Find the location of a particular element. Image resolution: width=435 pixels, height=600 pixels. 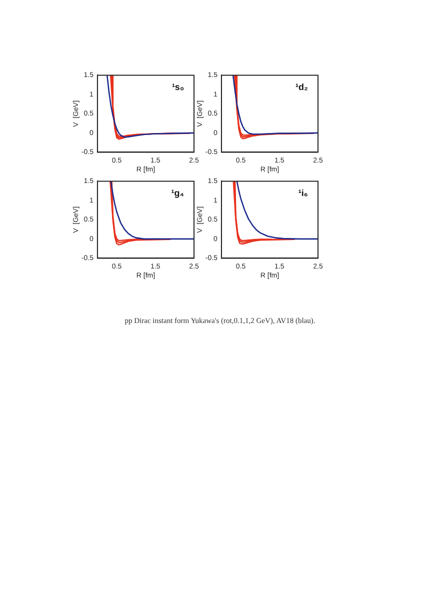

annotation: ¹g₄ is located at coordinates (177, 193).